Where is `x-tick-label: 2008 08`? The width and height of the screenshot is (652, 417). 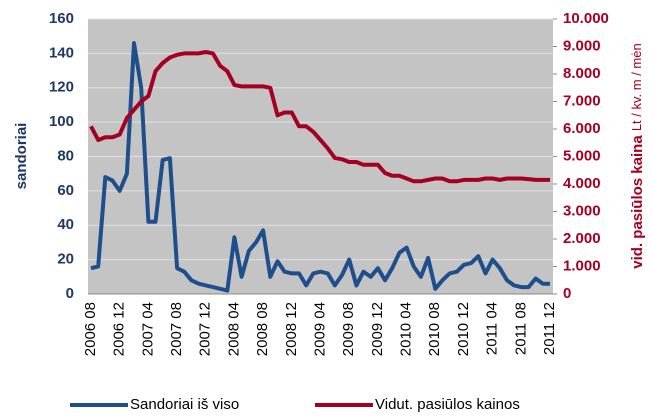 x-tick-label: 2008 08 is located at coordinates (262, 329).